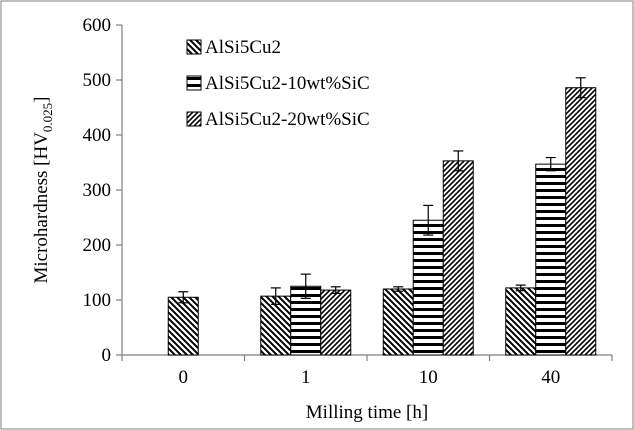  I want to click on y-tick-label: 500, so click(97, 80).